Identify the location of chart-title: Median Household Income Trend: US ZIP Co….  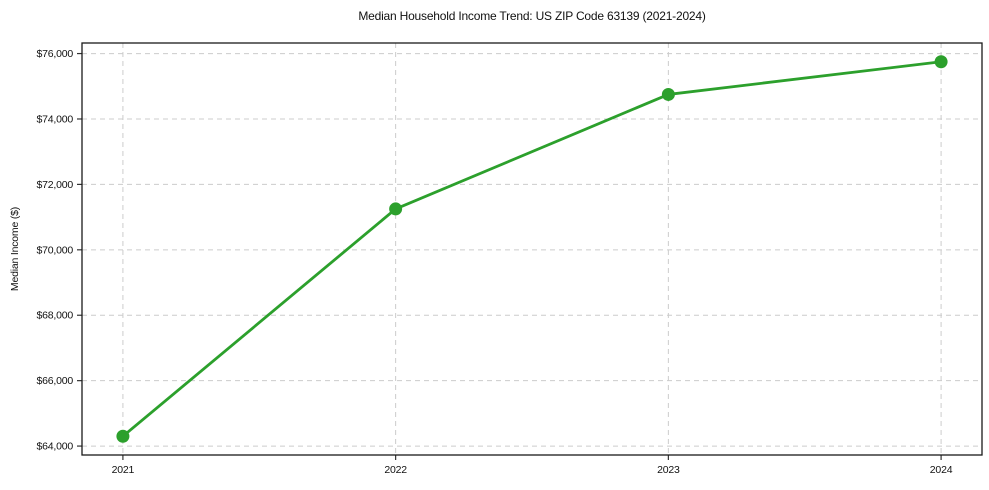
(532, 16).